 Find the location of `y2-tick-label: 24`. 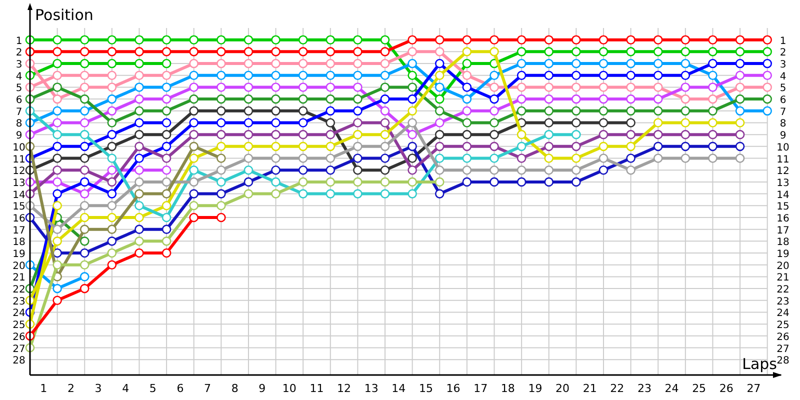

y2-tick-label: 24 is located at coordinates (783, 314).